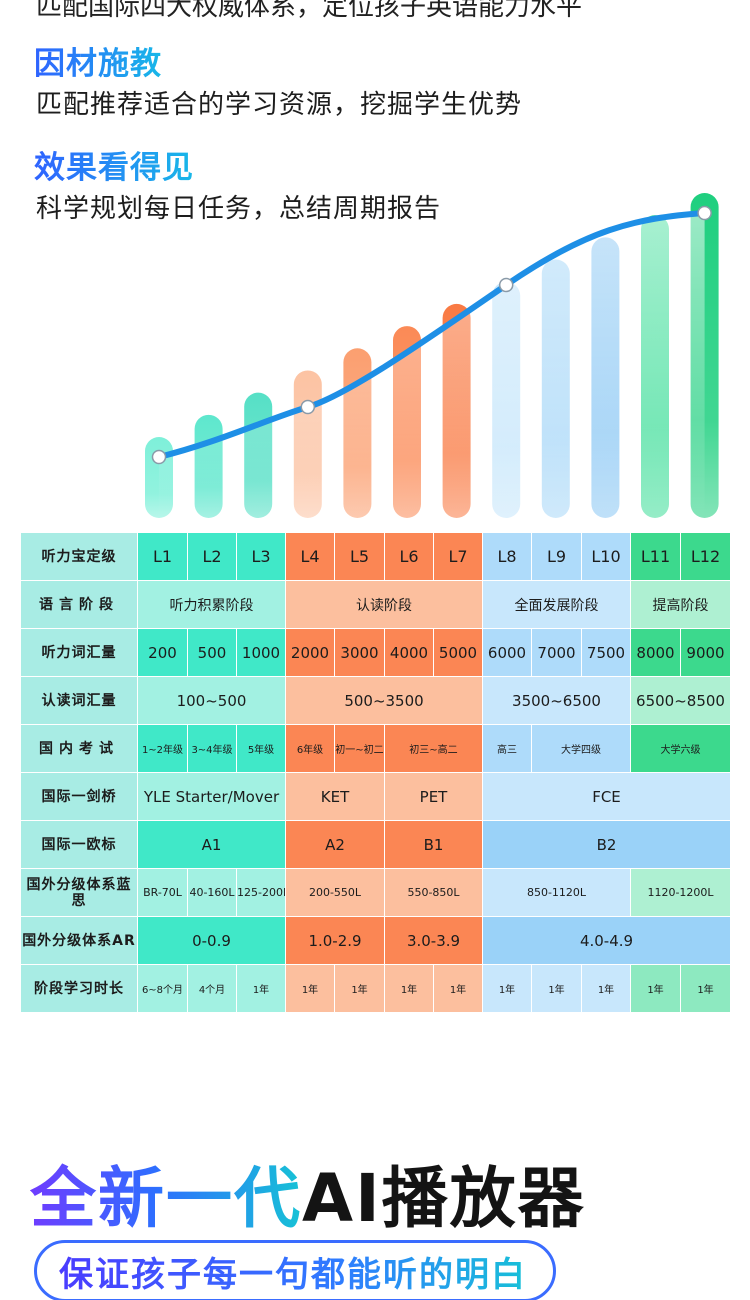  Describe the element at coordinates (212, 892) in the screenshot. I see `table-cell: 40-160L` at that location.